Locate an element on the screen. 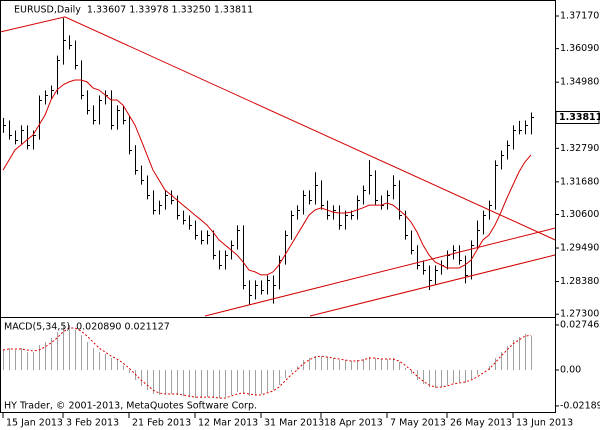 The height and width of the screenshot is (430, 600). macd-signal is located at coordinates (267, 363).